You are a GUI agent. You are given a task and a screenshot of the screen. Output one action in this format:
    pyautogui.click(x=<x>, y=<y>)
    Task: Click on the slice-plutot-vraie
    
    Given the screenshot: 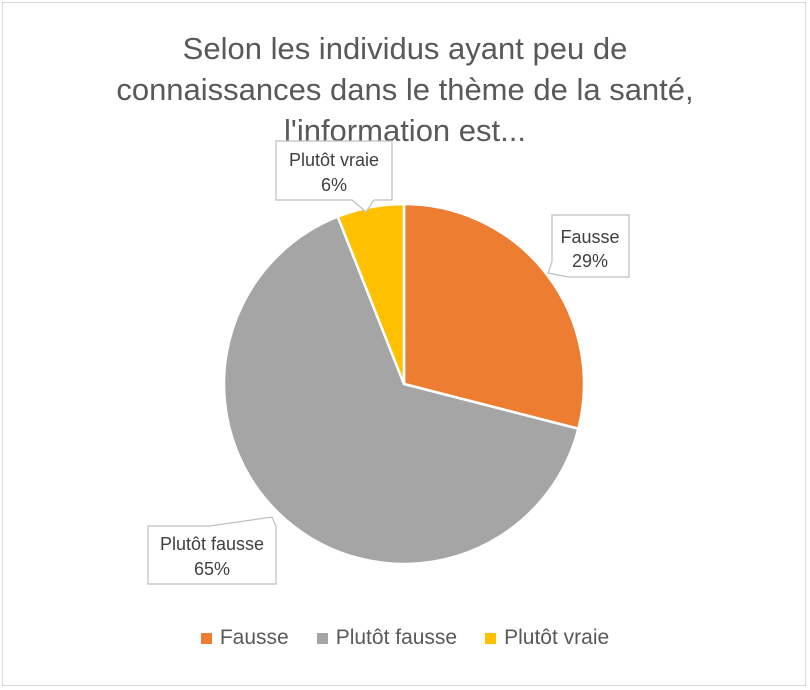 What is the action you would take?
    pyautogui.click(x=371, y=294)
    